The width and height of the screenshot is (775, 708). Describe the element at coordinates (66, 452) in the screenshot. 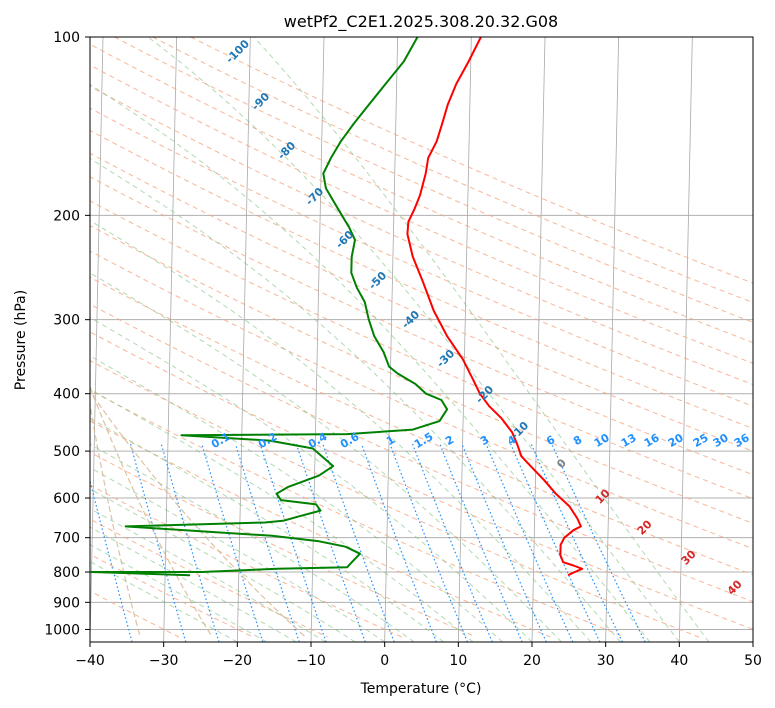

I see `y-tick-label: 500` at that location.